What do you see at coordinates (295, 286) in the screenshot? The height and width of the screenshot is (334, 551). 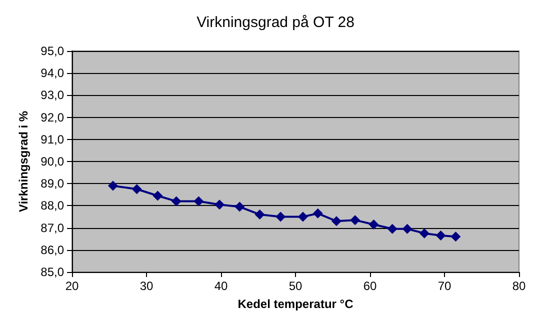 I see `x-tick-label: 50` at bounding box center [295, 286].